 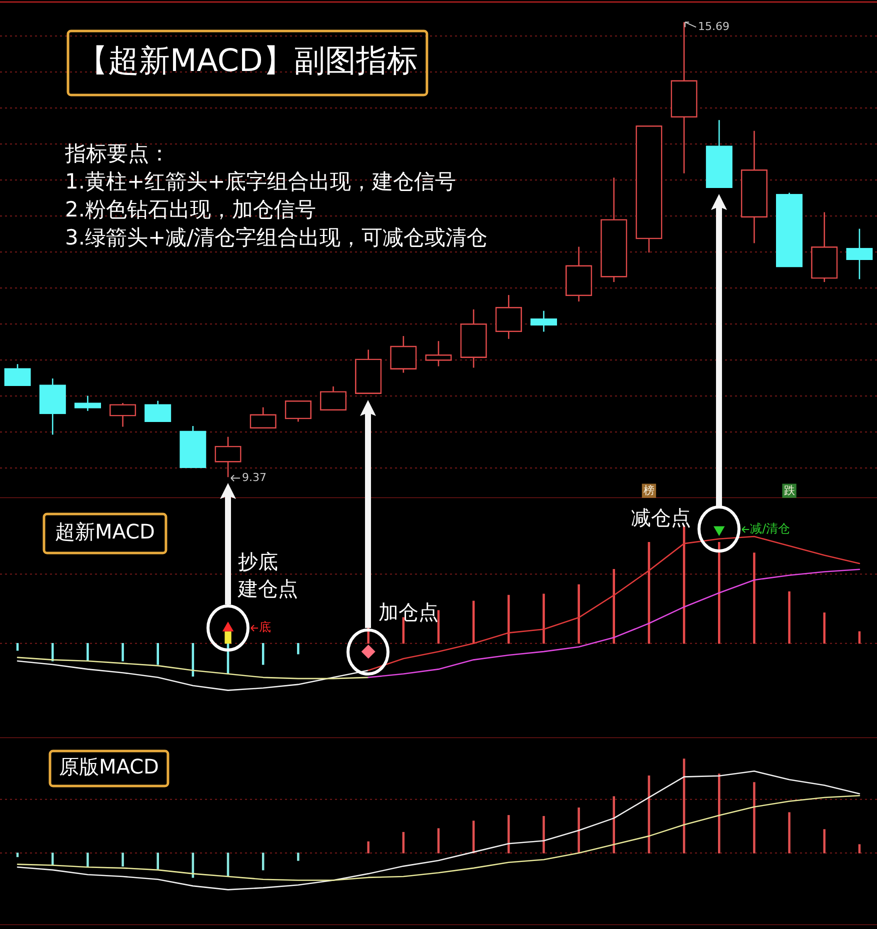 I want to click on chart-title: 原版MACD, so click(x=109, y=766).